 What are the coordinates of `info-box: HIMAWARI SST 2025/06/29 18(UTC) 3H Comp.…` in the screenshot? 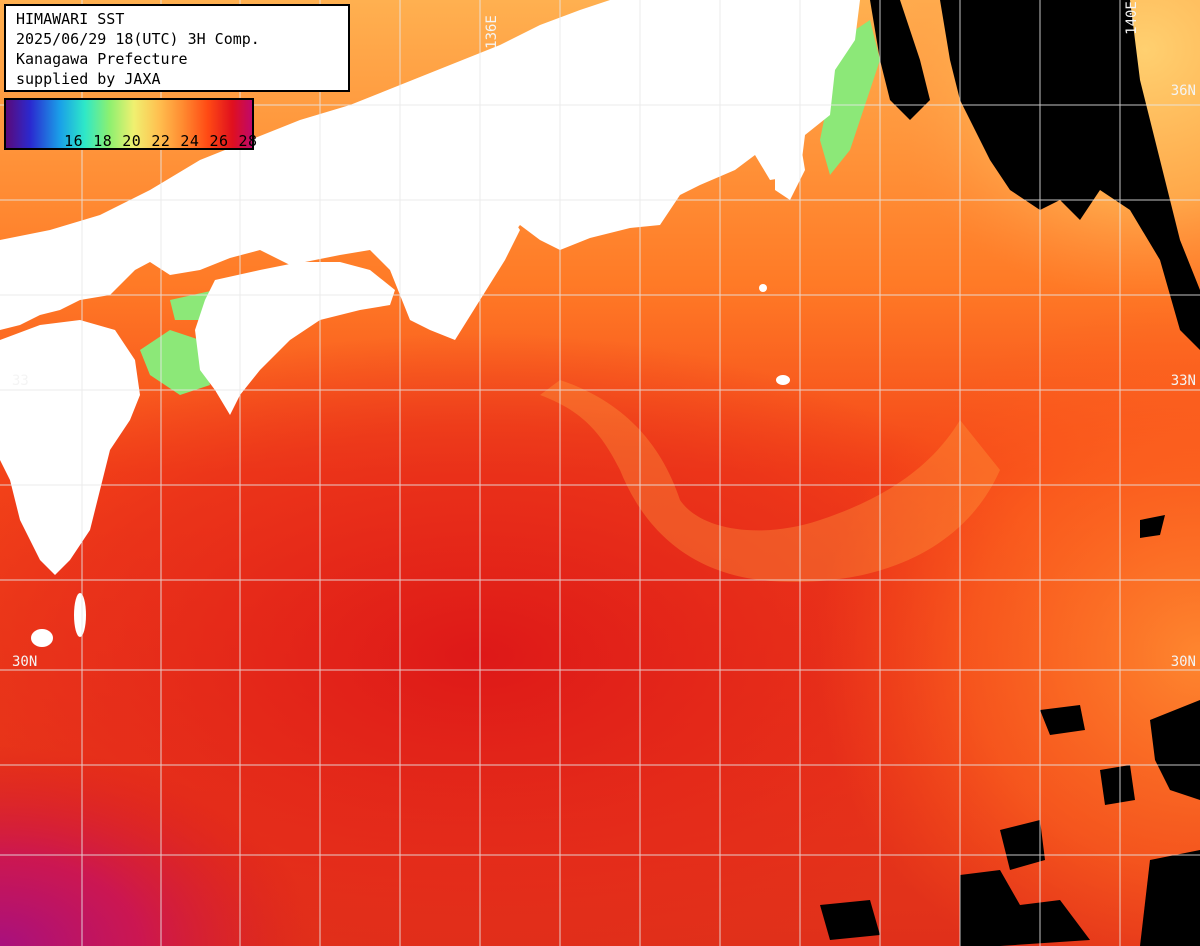 It's located at (177, 48).